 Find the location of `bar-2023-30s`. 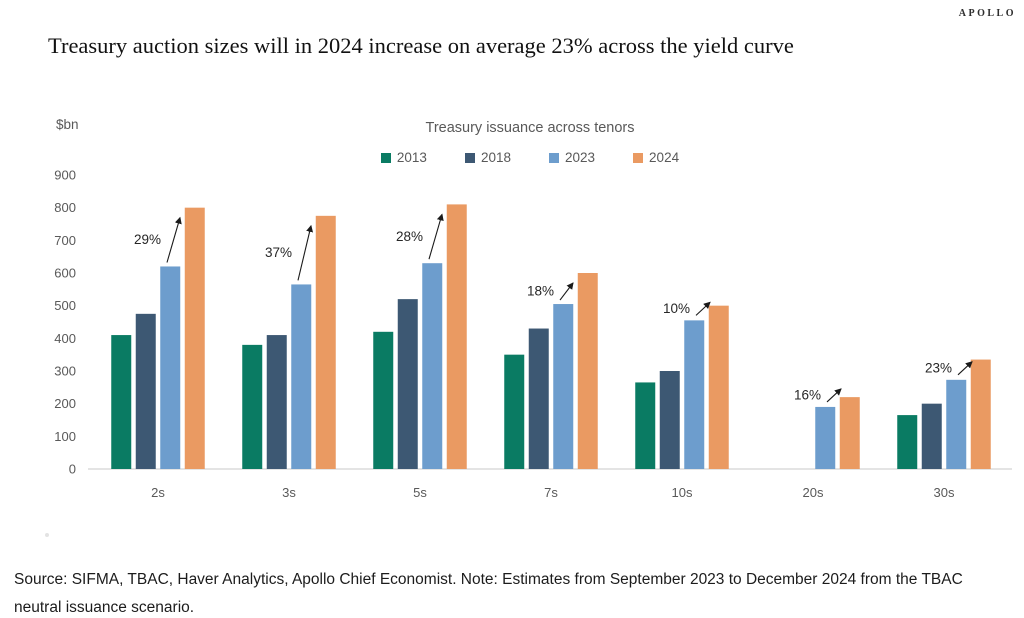

bar-2023-30s is located at coordinates (956, 424).